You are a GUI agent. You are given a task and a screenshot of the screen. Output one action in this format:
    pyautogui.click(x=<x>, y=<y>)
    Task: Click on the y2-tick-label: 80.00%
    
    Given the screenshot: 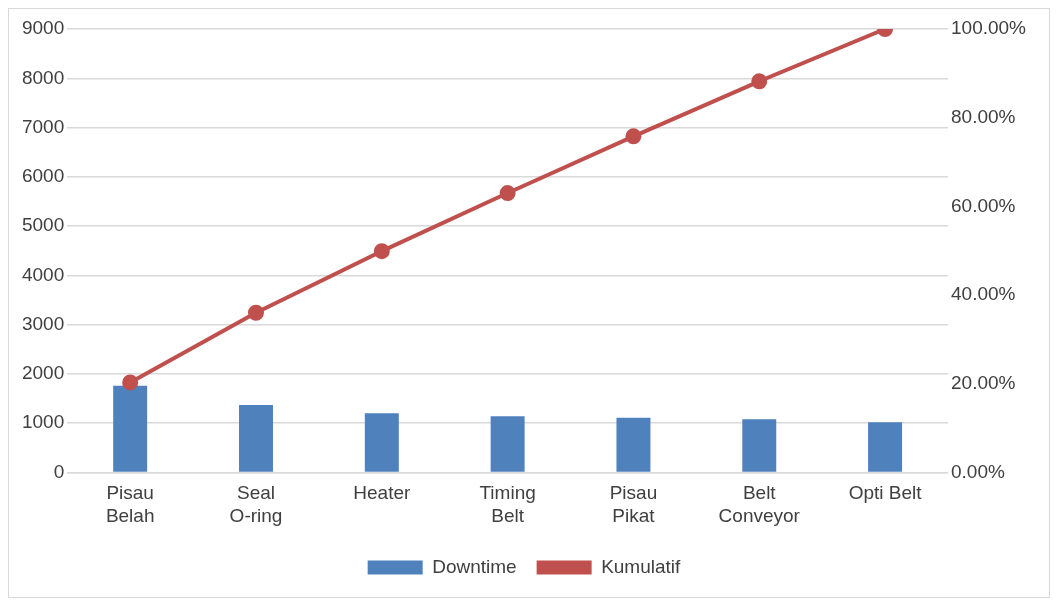 What is the action you would take?
    pyautogui.click(x=983, y=116)
    